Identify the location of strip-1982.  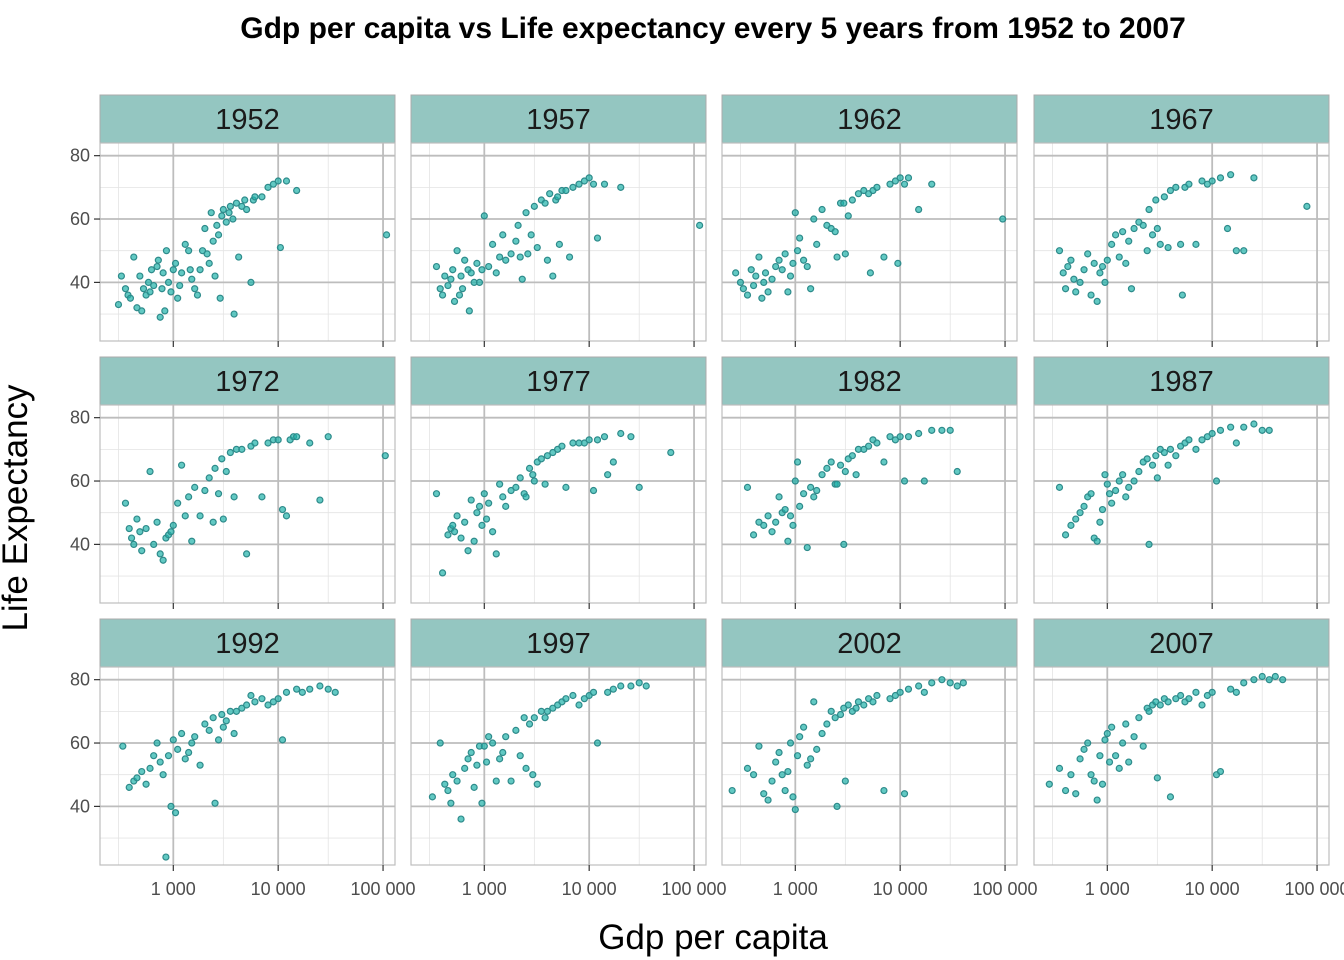
(869, 381).